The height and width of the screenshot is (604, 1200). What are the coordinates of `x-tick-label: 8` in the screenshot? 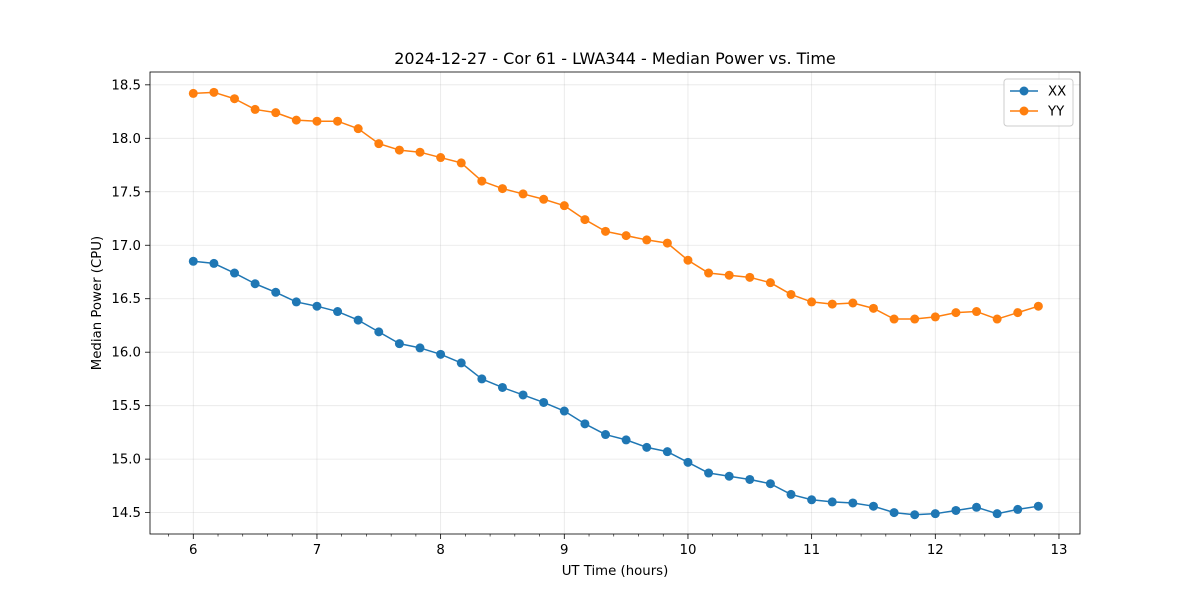 It's located at (440, 550).